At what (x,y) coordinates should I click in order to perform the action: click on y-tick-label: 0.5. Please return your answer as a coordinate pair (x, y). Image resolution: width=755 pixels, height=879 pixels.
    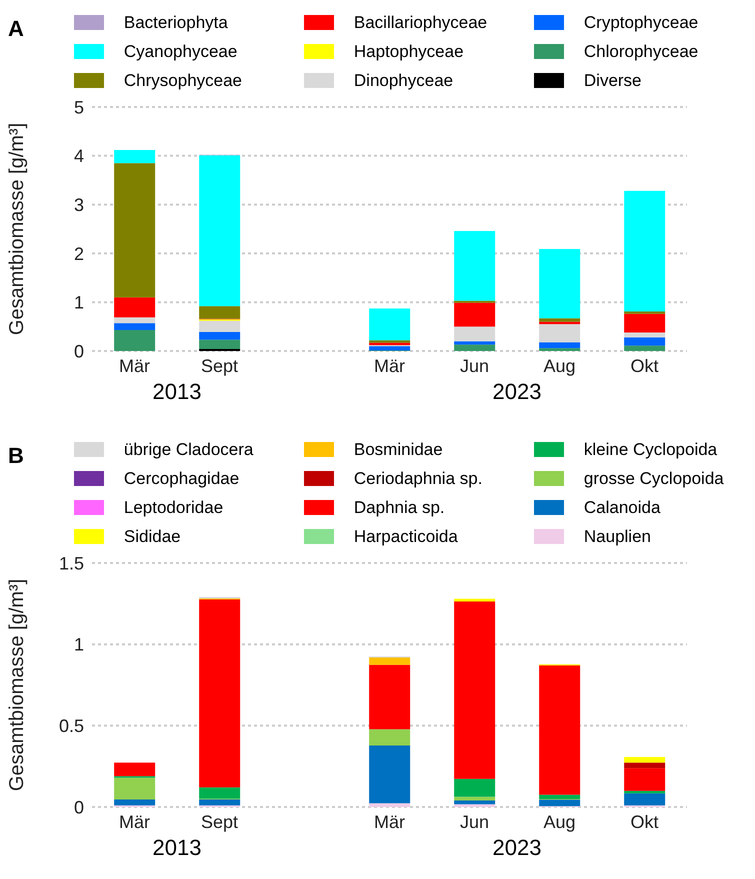
    Looking at the image, I should click on (71, 726).